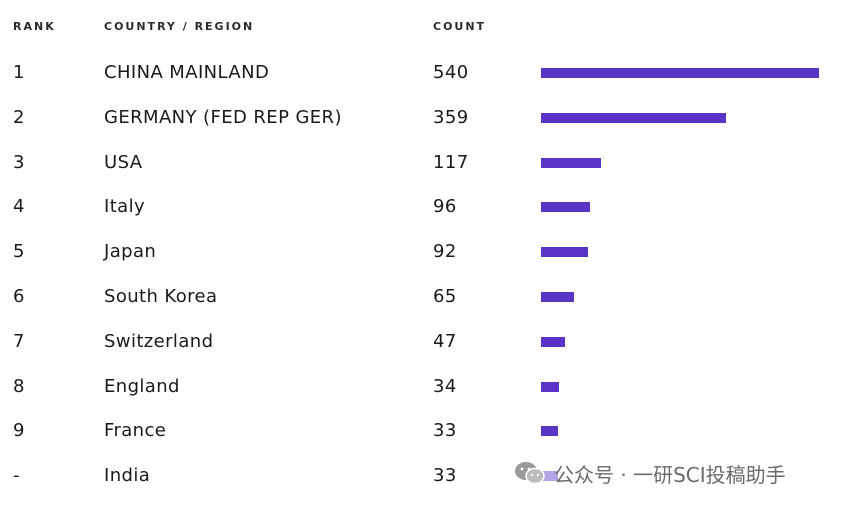  I want to click on country-cell: India, so click(127, 476).